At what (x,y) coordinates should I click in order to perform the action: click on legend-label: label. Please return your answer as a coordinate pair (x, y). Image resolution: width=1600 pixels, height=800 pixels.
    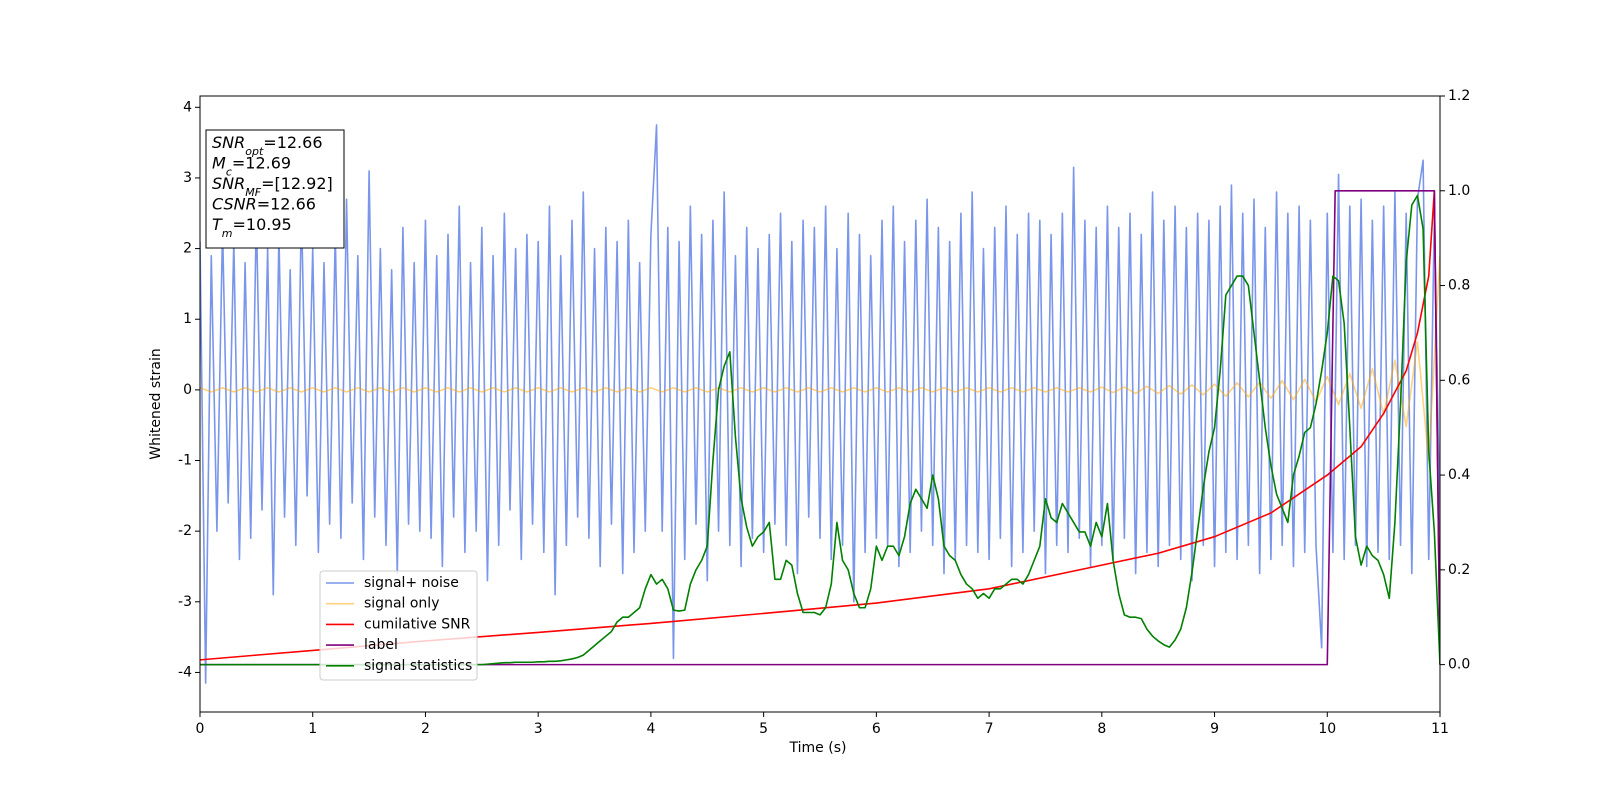
    Looking at the image, I should click on (381, 645).